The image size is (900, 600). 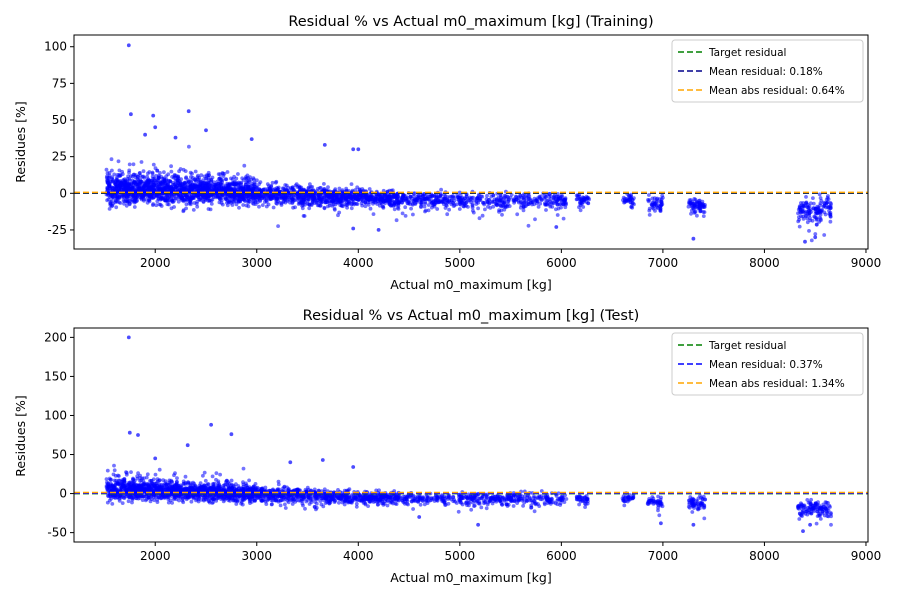 I want to click on x-tick-label: 3000, so click(x=256, y=263).